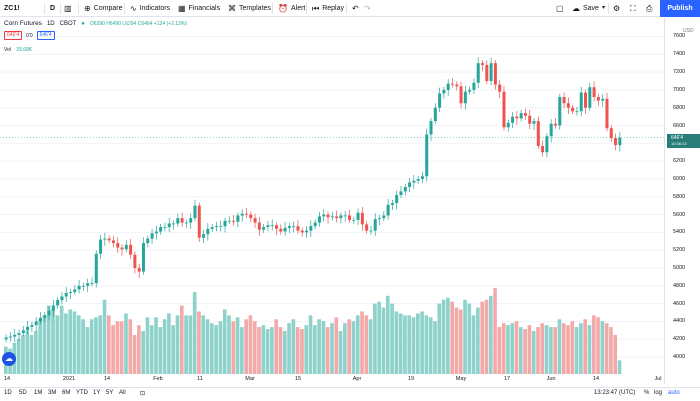 The width and height of the screenshot is (700, 401). I want to click on undo-button: ↶, so click(355, 8).